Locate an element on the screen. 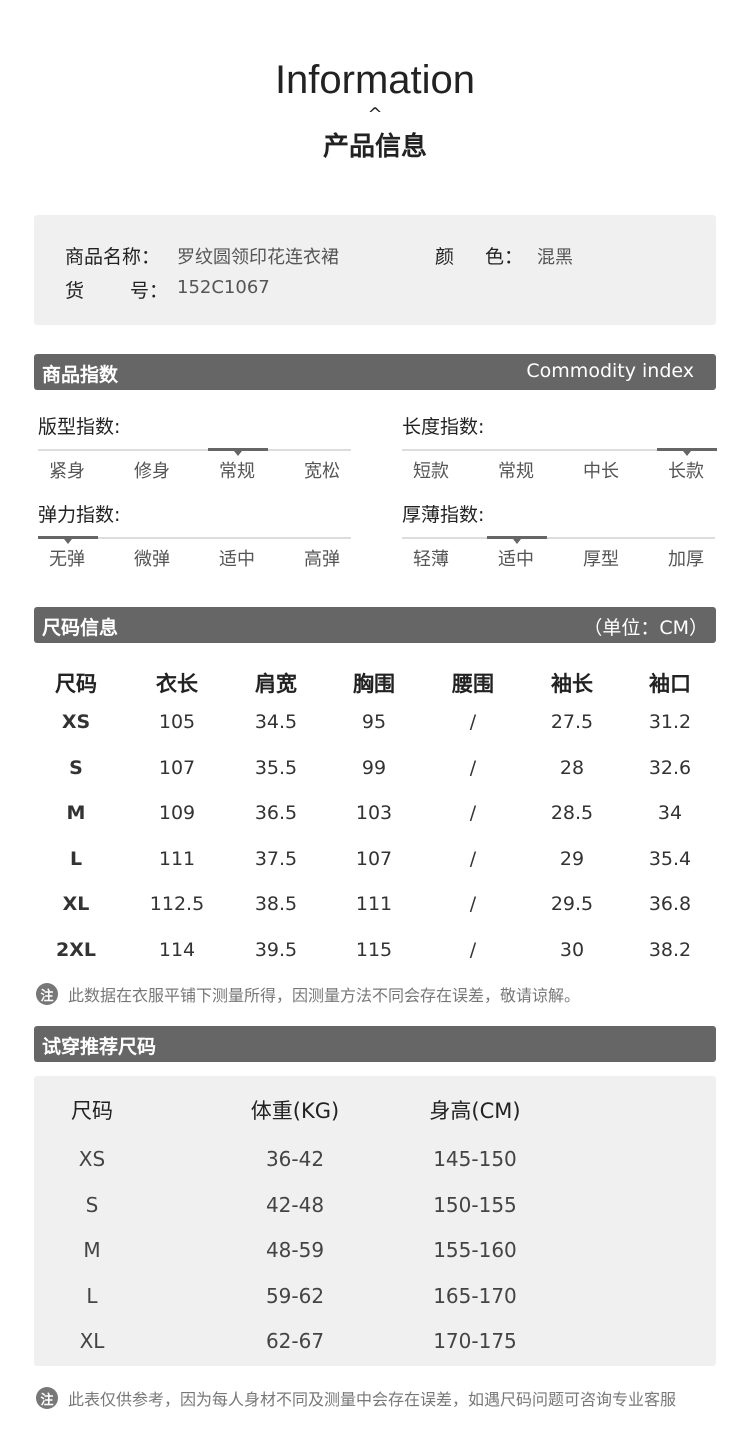 Image resolution: width=750 pixels, height=1432 pixels. table-cell: 28 is located at coordinates (572, 767).